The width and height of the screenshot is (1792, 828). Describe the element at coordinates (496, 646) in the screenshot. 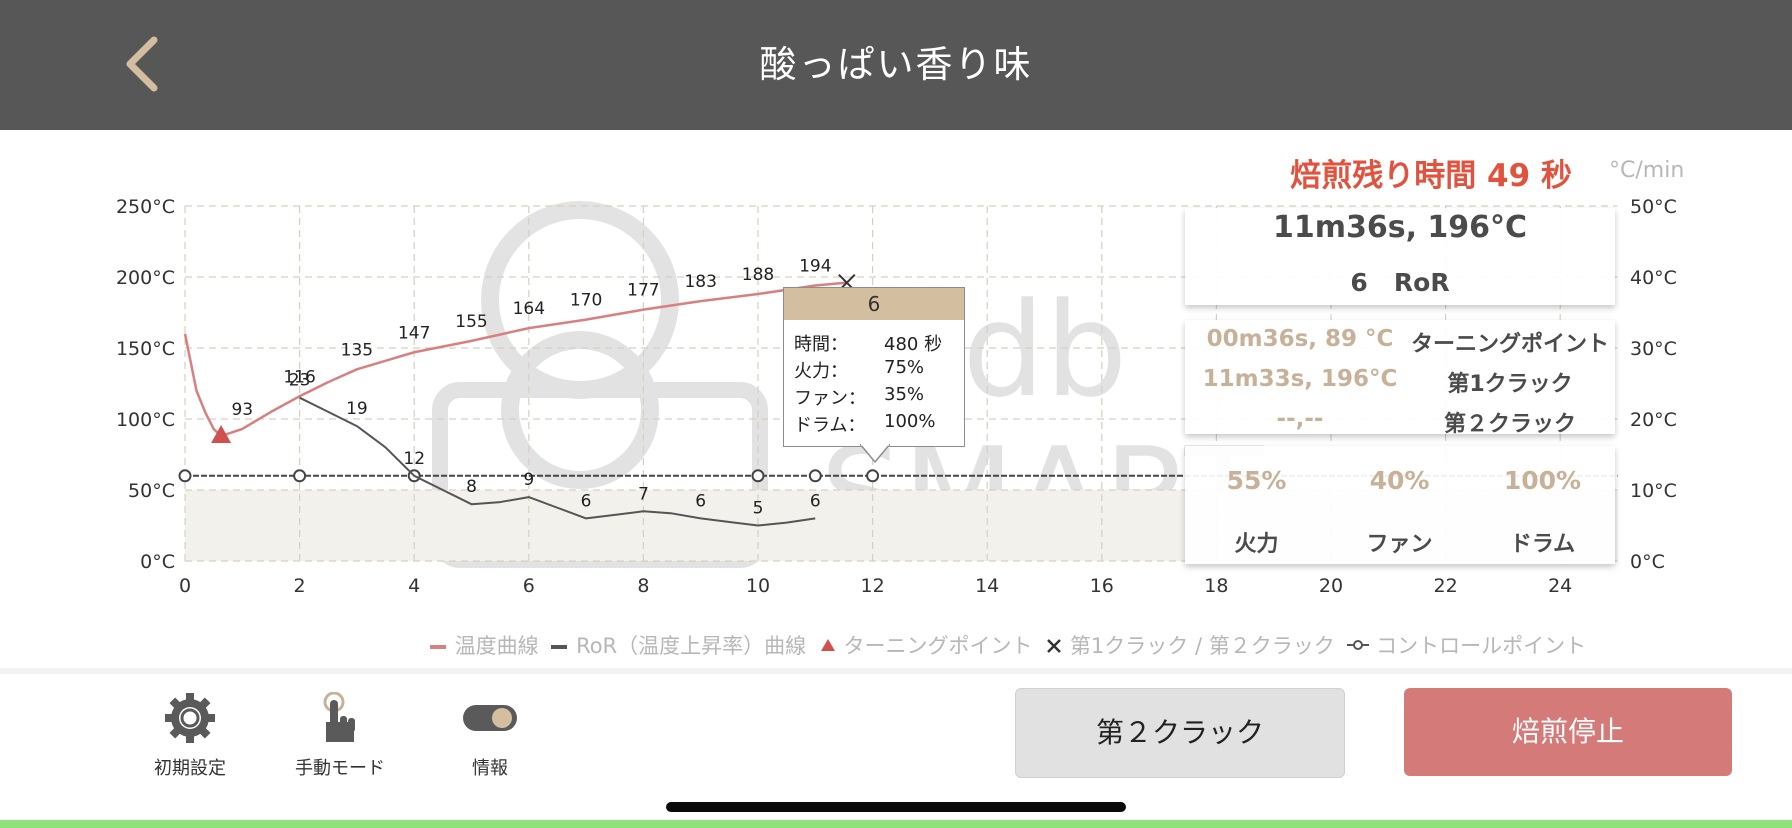

I see `legend-temp: 温度曲線` at that location.